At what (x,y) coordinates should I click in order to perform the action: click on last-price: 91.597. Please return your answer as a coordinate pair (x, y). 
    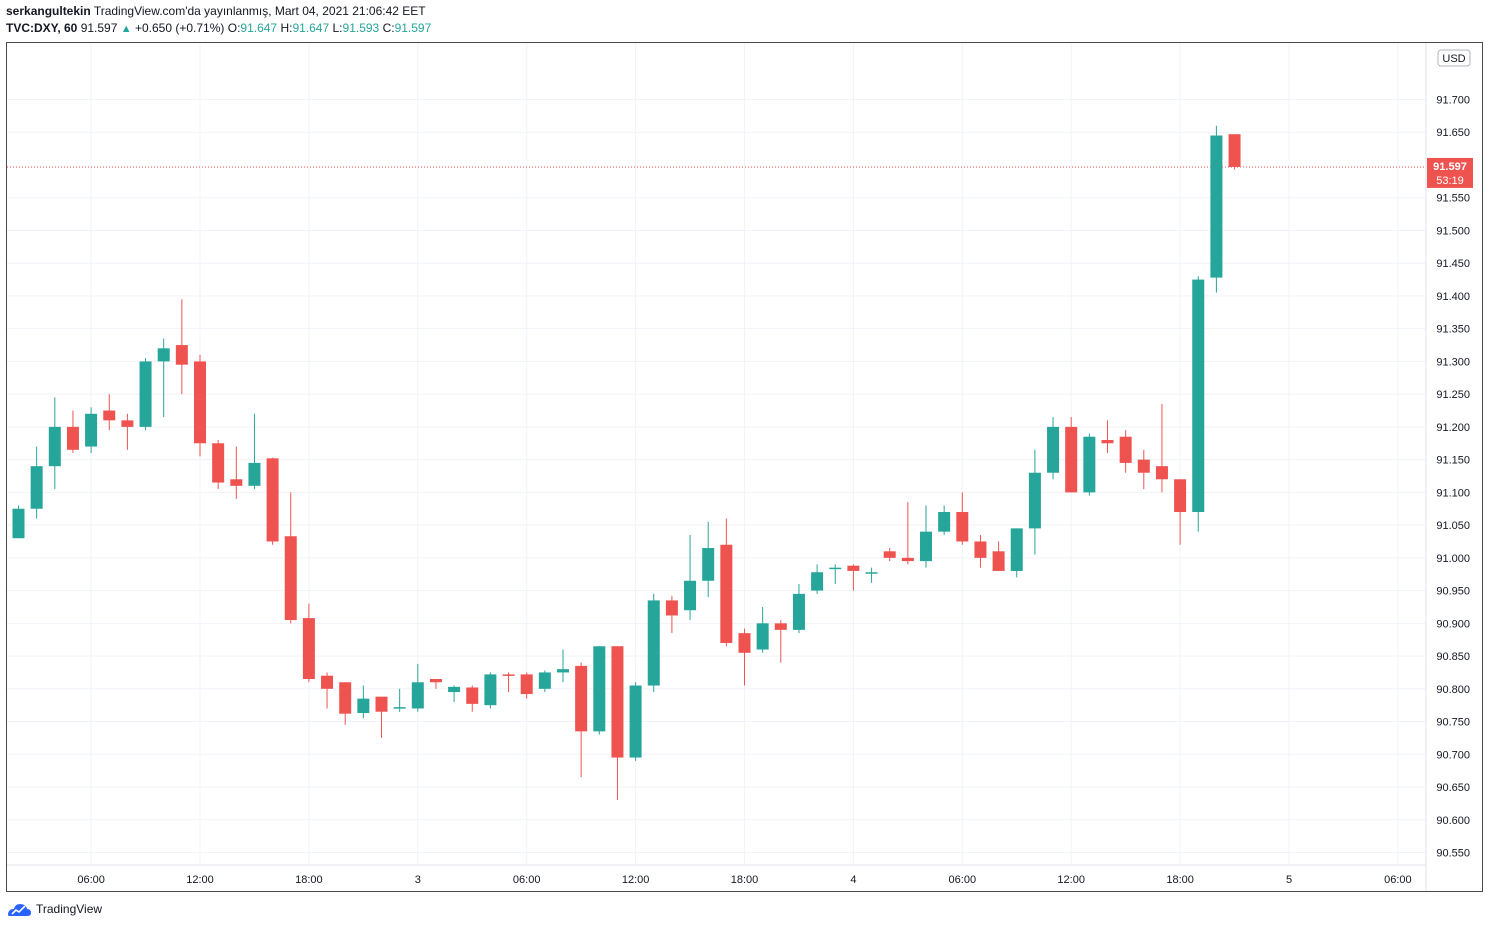
    Looking at the image, I should click on (99, 28).